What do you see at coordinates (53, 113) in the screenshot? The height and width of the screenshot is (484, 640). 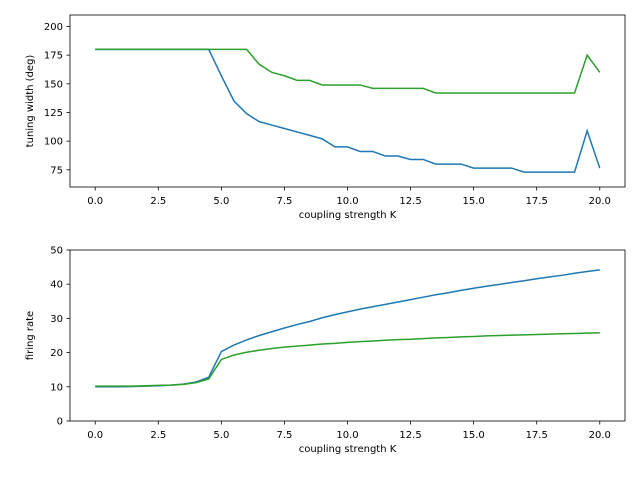 I see `y-tick-label: 125` at bounding box center [53, 113].